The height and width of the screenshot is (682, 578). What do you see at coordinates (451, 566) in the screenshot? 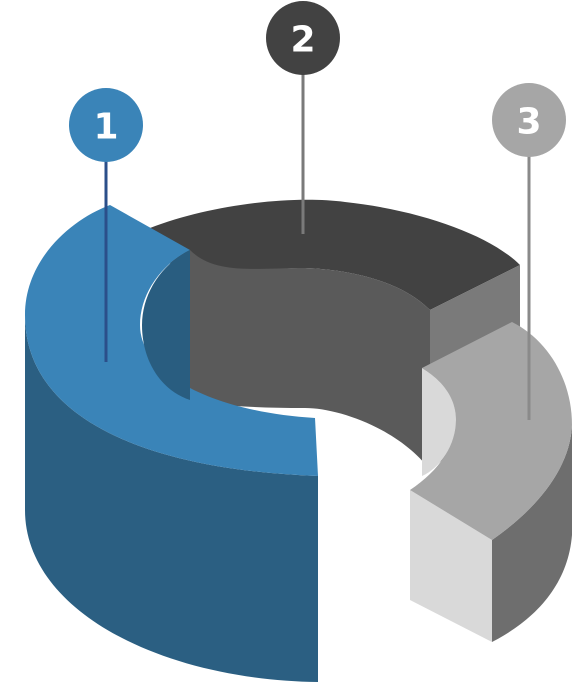
I see `segment-3-cut-face` at bounding box center [451, 566].